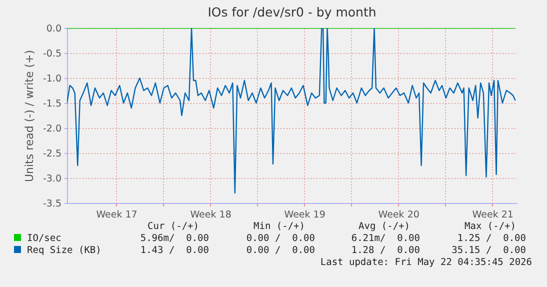 This screenshot has width=547, height=287. Describe the element at coordinates (493, 215) in the screenshot. I see `x-tick-label: Week 21` at that location.